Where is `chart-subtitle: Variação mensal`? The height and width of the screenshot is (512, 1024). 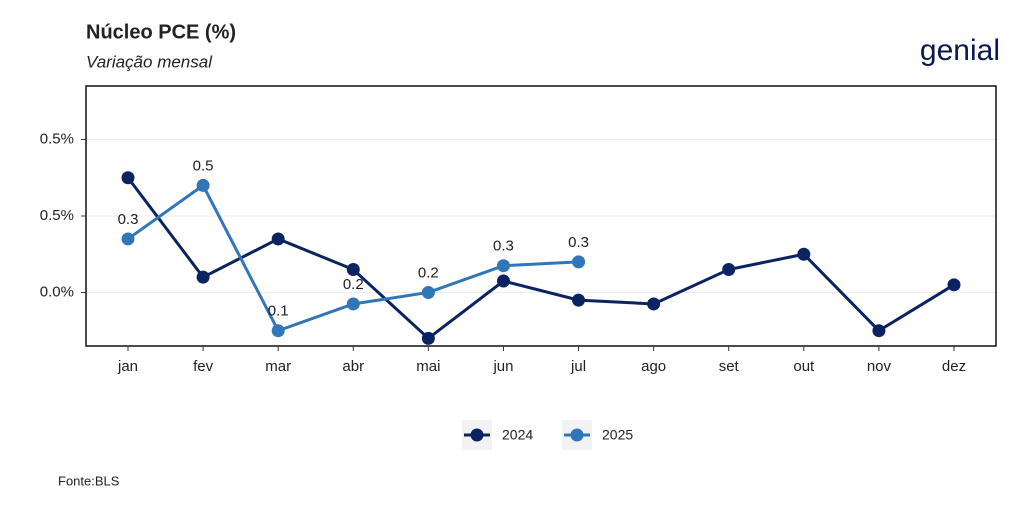 chart-subtitle: Variação mensal is located at coordinates (149, 61).